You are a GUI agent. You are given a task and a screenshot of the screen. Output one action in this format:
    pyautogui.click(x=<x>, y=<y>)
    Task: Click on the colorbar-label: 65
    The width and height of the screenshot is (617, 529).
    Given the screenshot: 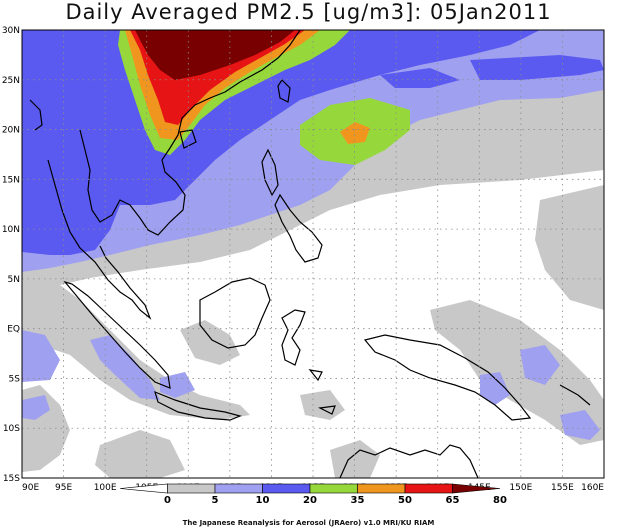 What is the action you would take?
    pyautogui.click(x=453, y=500)
    